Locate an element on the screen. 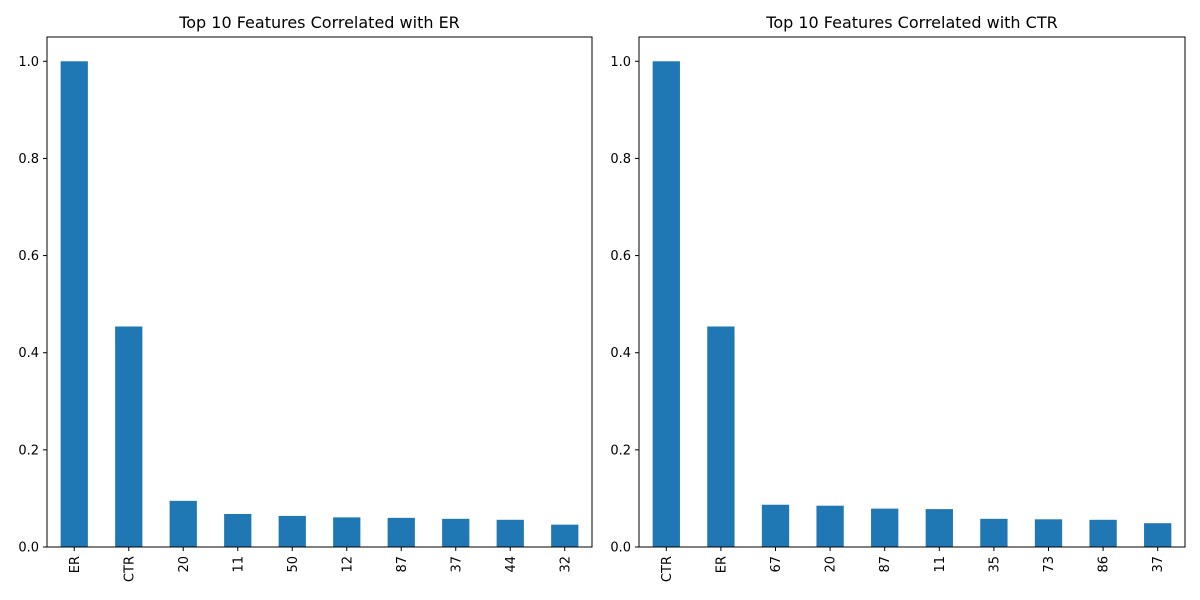 Image resolution: width=1200 pixels, height=600 pixels. x-tick-label: 86 is located at coordinates (1104, 564).